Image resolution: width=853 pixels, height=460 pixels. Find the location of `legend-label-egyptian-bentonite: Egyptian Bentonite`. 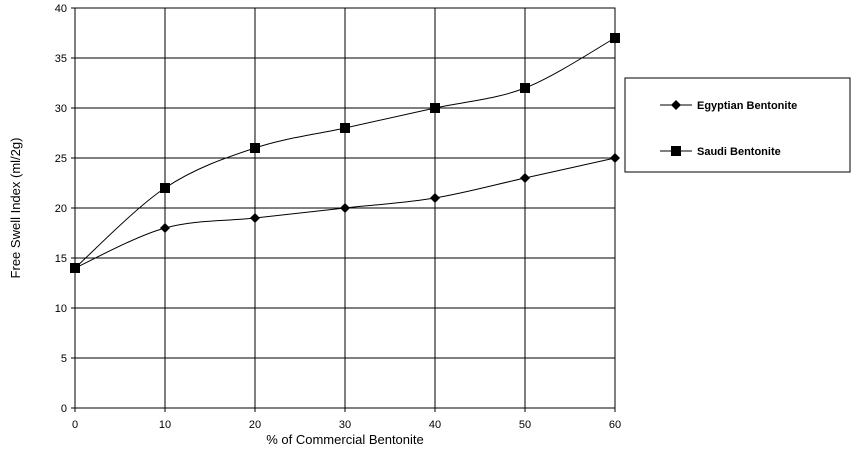

legend-label-egyptian-bentonite: Egyptian Bentonite is located at coordinates (747, 106).